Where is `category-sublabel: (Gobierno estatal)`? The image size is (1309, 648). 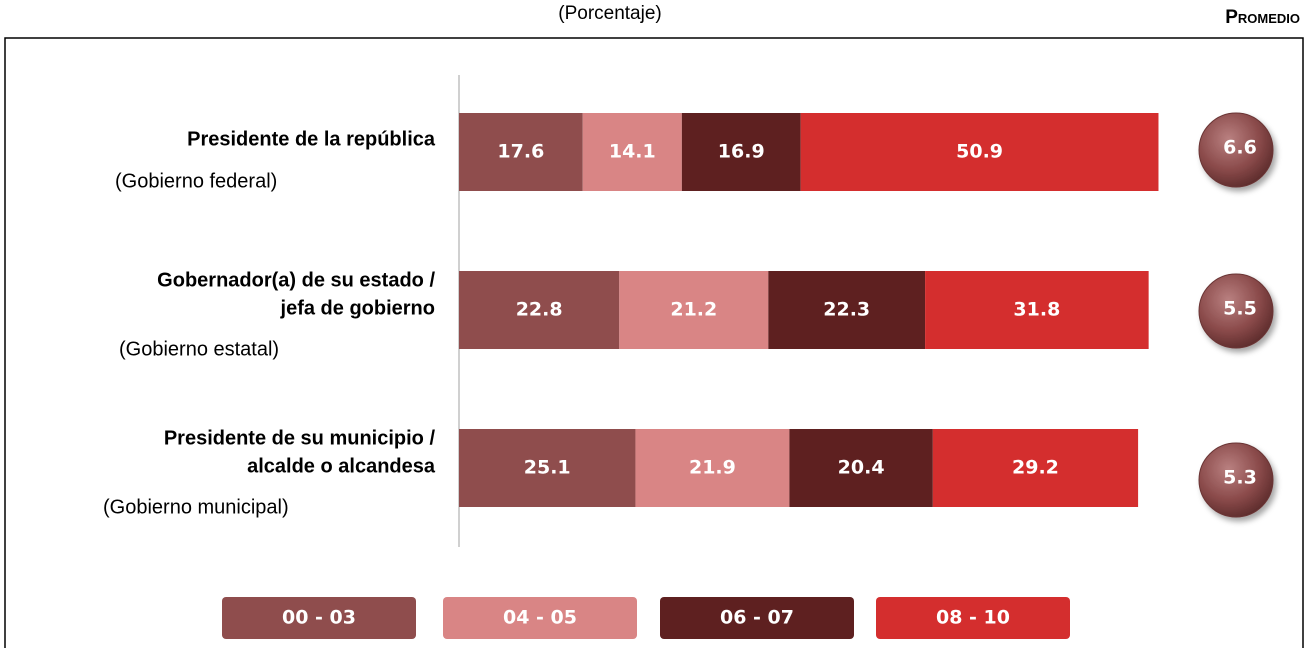 category-sublabel: (Gobierno estatal) is located at coordinates (199, 349).